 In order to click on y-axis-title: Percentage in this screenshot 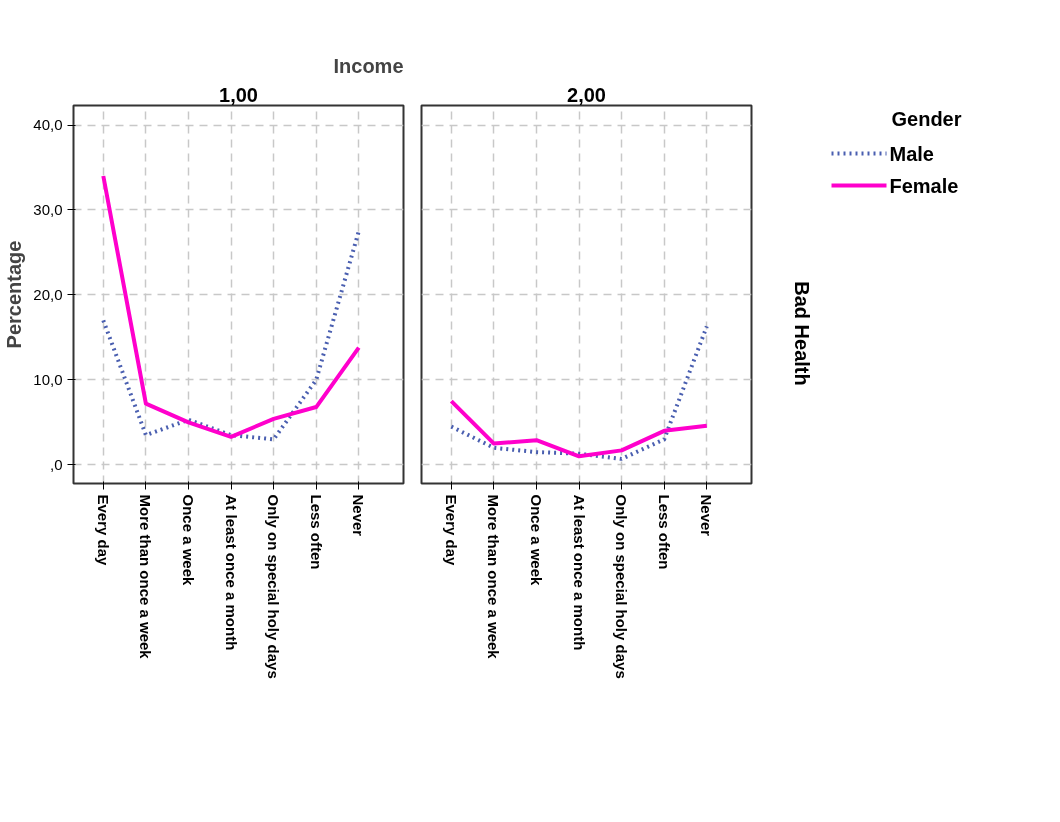, I will do `click(14, 294)`.